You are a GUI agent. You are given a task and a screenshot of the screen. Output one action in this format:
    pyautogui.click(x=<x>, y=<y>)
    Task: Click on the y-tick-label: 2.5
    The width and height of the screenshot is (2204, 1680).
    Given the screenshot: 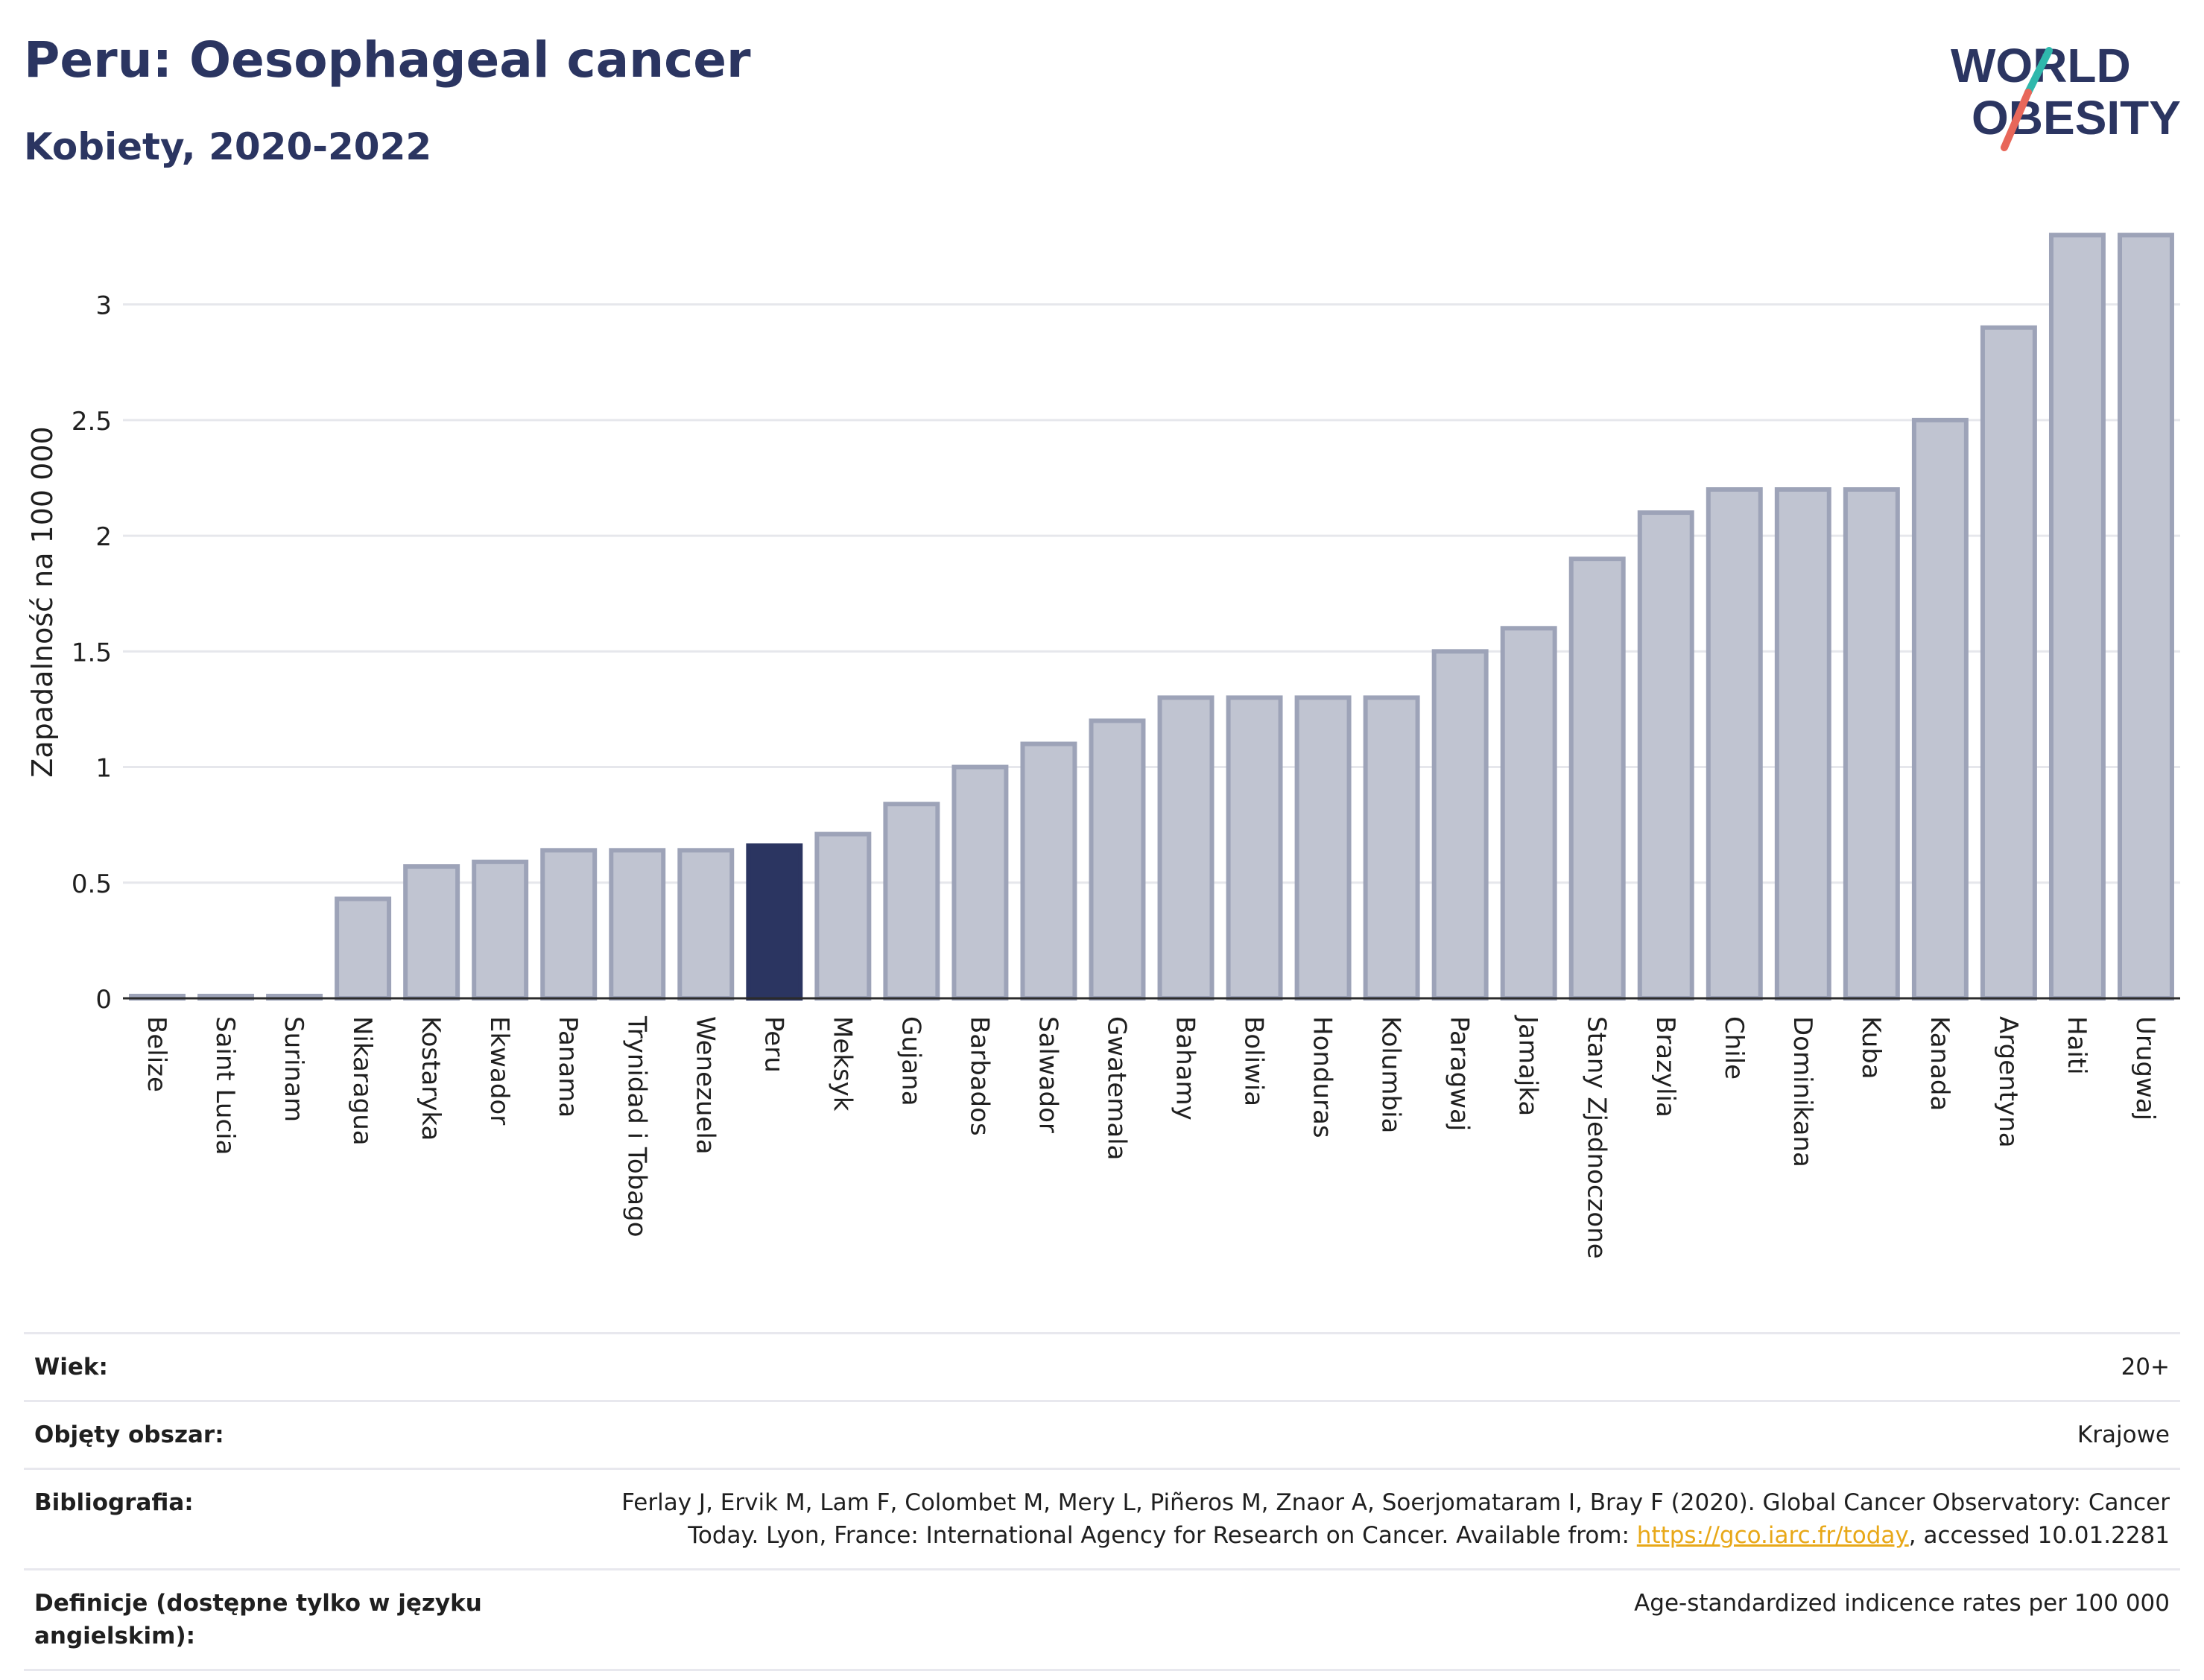 What is the action you would take?
    pyautogui.click(x=92, y=422)
    